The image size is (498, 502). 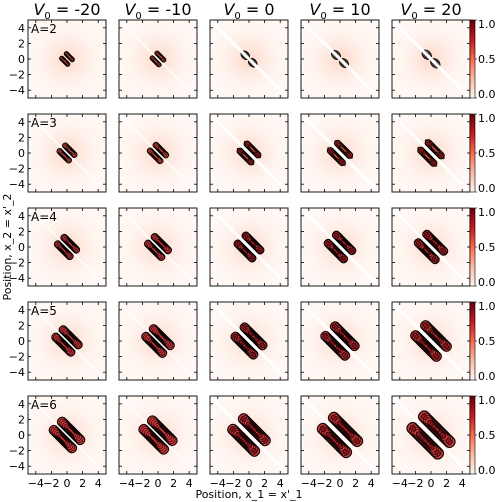 What do you see at coordinates (339, 11) in the screenshot?
I see `column-title: V0 = 10` at bounding box center [339, 11].